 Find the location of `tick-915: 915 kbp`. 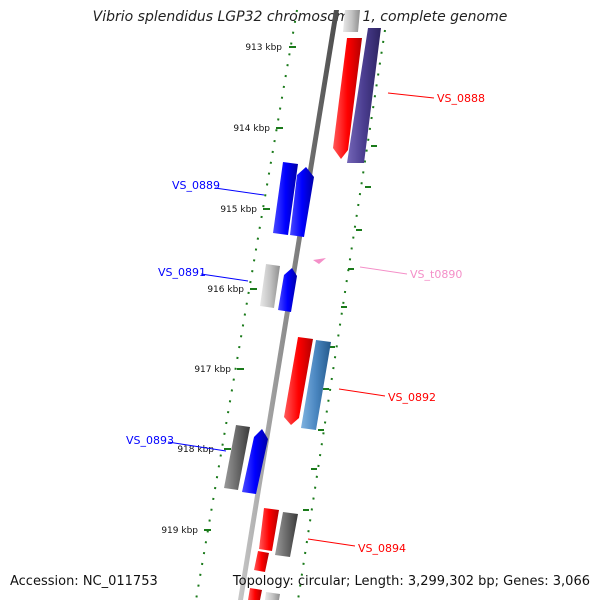

tick-915: 915 kbp is located at coordinates (245, 210).